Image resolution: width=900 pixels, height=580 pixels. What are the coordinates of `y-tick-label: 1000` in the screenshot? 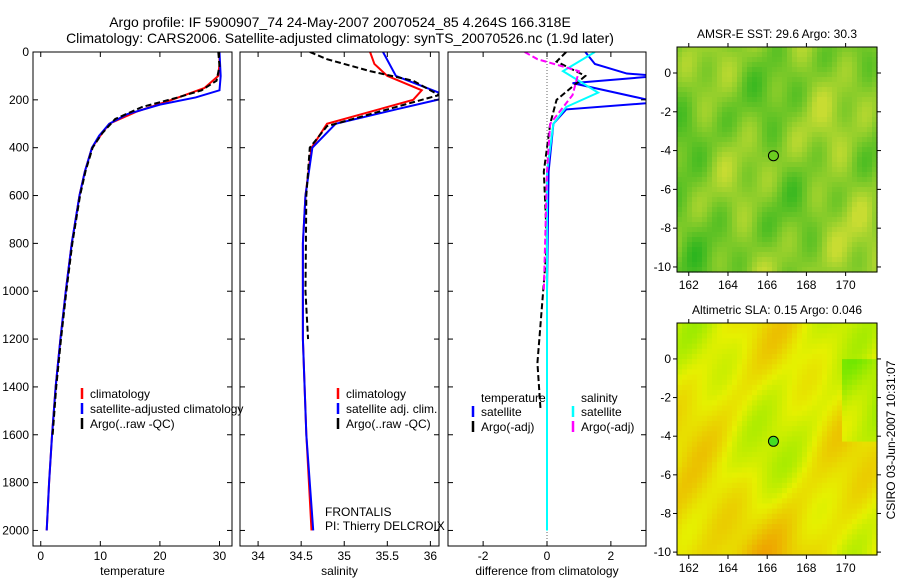 It's located at (15, 291).